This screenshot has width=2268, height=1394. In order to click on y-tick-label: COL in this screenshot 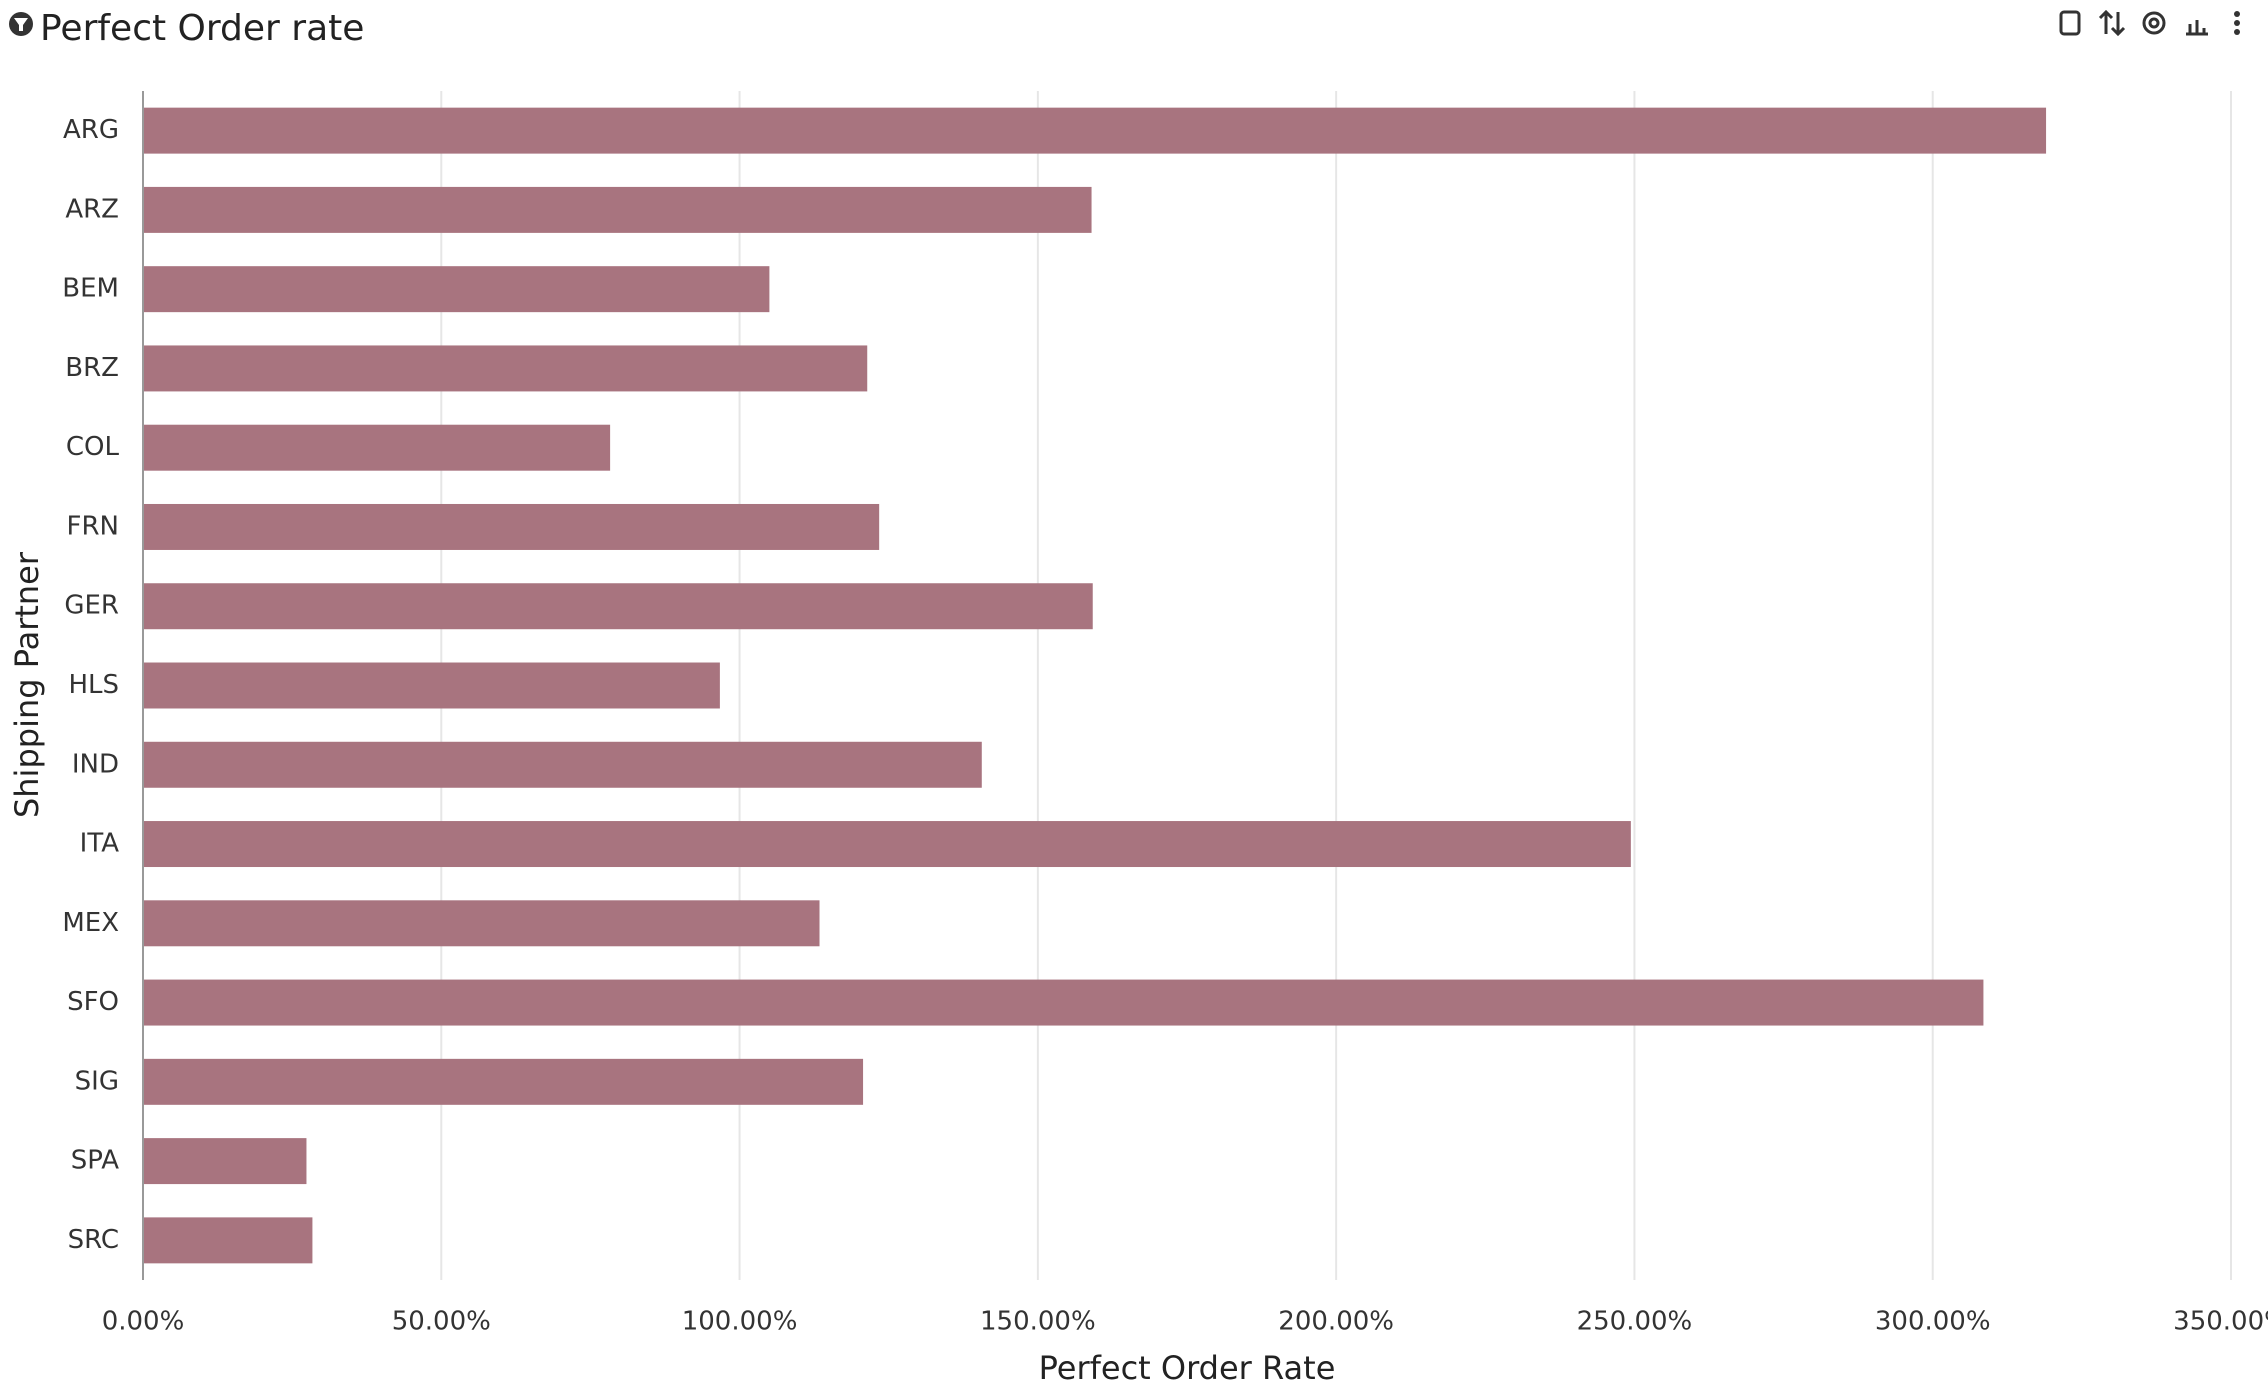, I will do `click(93, 447)`.